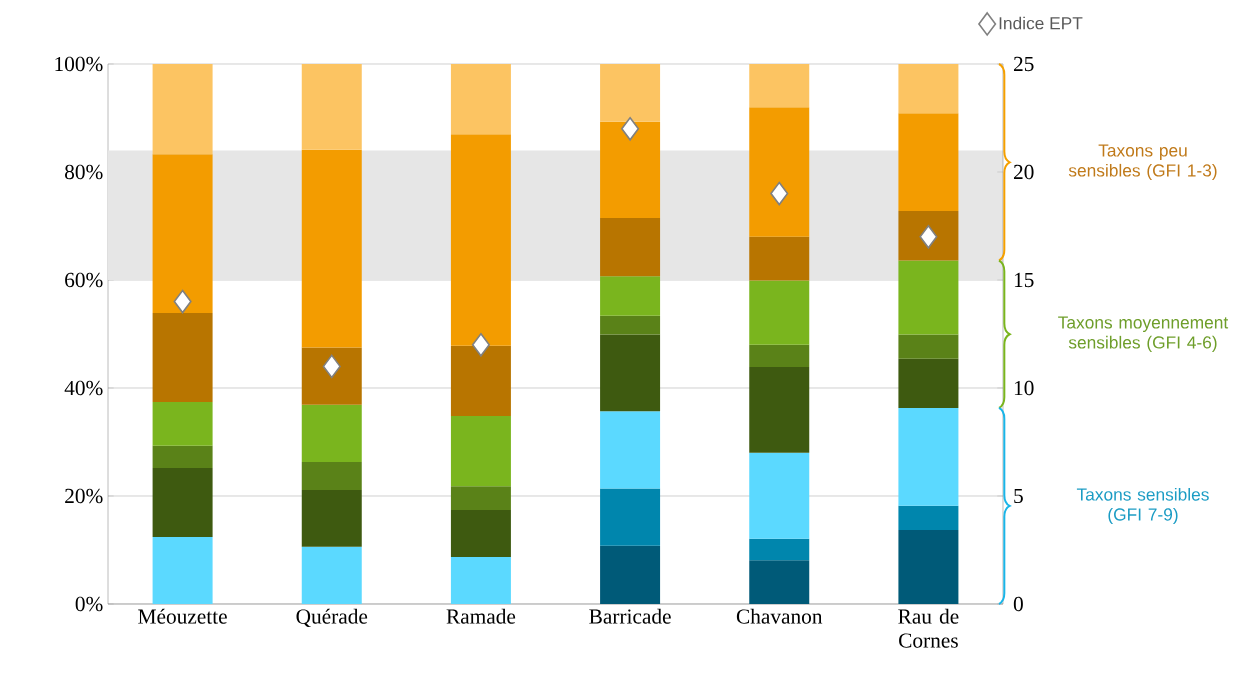  Describe the element at coordinates (1143, 334) in the screenshot. I see `text: Taxons moyennement sensibles (GFI 4-6)` at that location.